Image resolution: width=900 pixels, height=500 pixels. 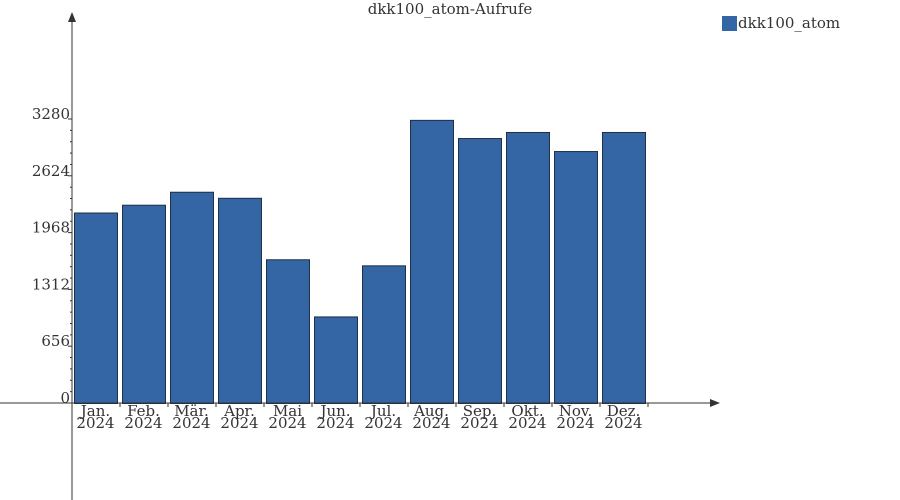 What do you see at coordinates (191, 411) in the screenshot?
I see `x-tick-label-month: Mär.` at bounding box center [191, 411].